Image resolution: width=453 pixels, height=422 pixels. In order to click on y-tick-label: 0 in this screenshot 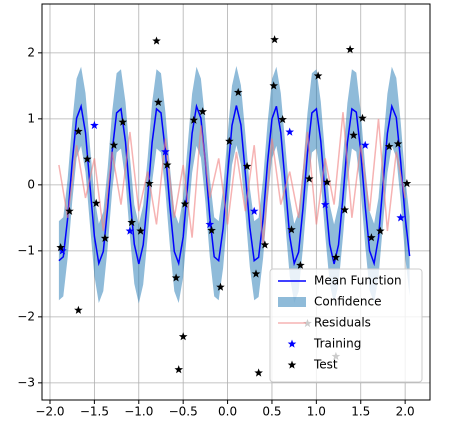, I will do `click(31, 184)`.